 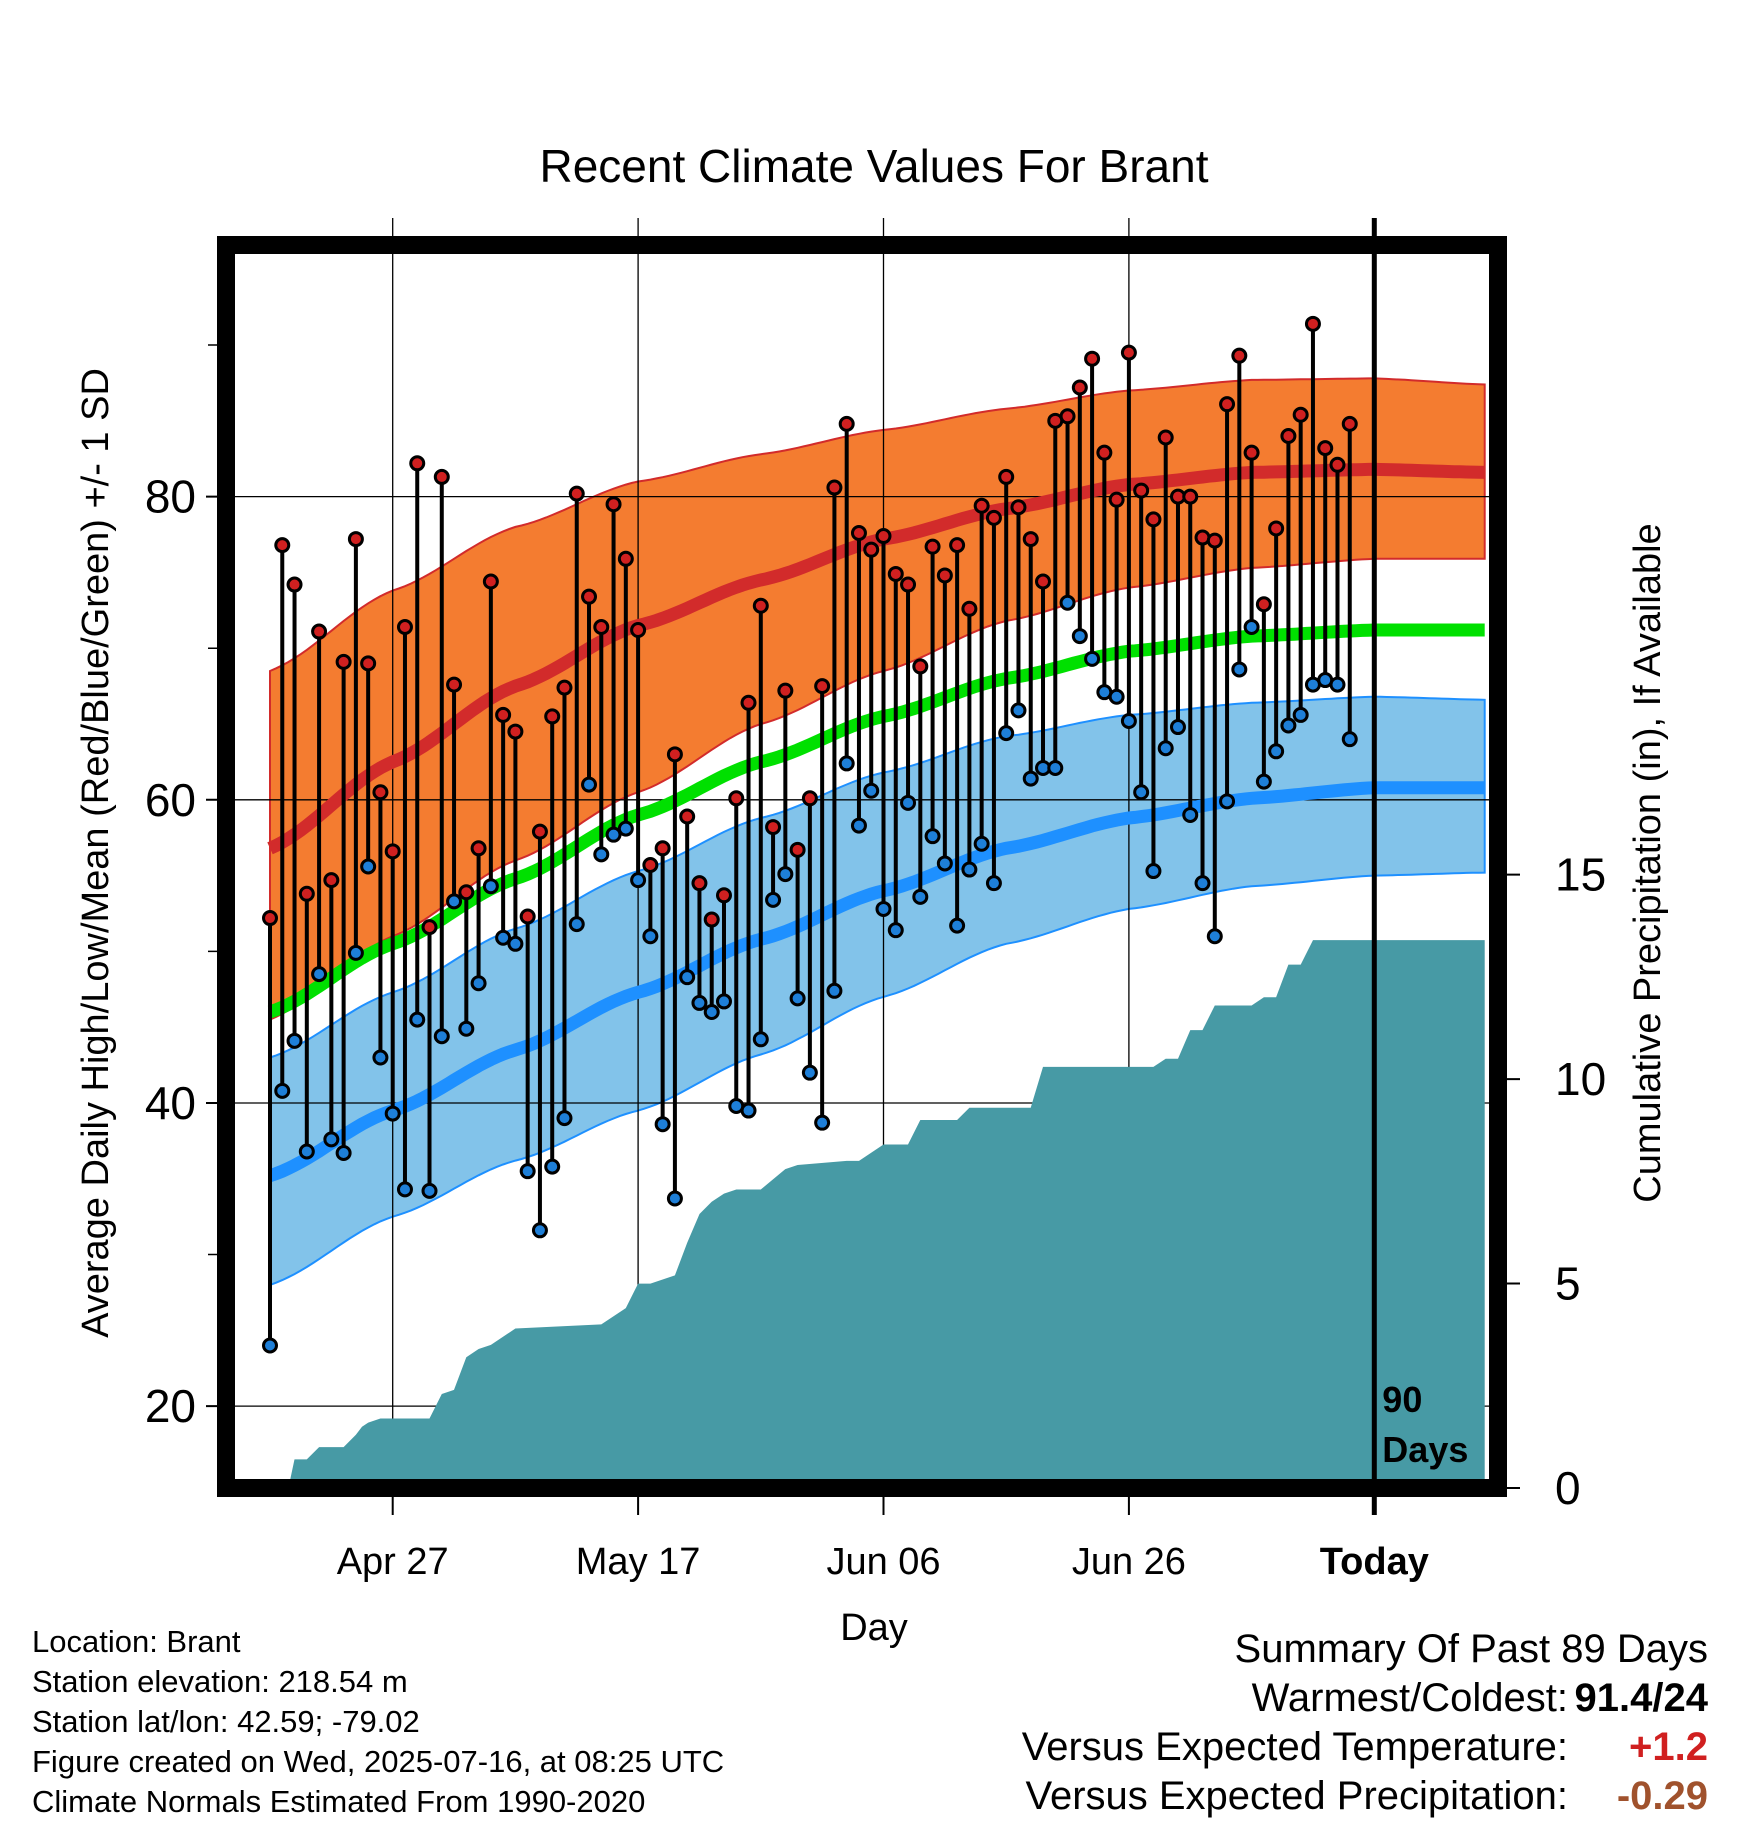 I want to click on x-tick-label: Jun 26, so click(x=1129, y=1562).